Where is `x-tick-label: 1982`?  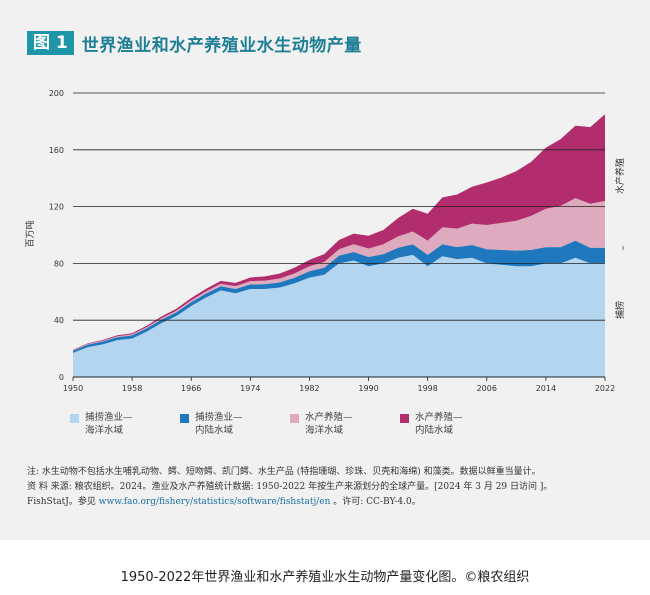 x-tick-label: 1982 is located at coordinates (309, 388).